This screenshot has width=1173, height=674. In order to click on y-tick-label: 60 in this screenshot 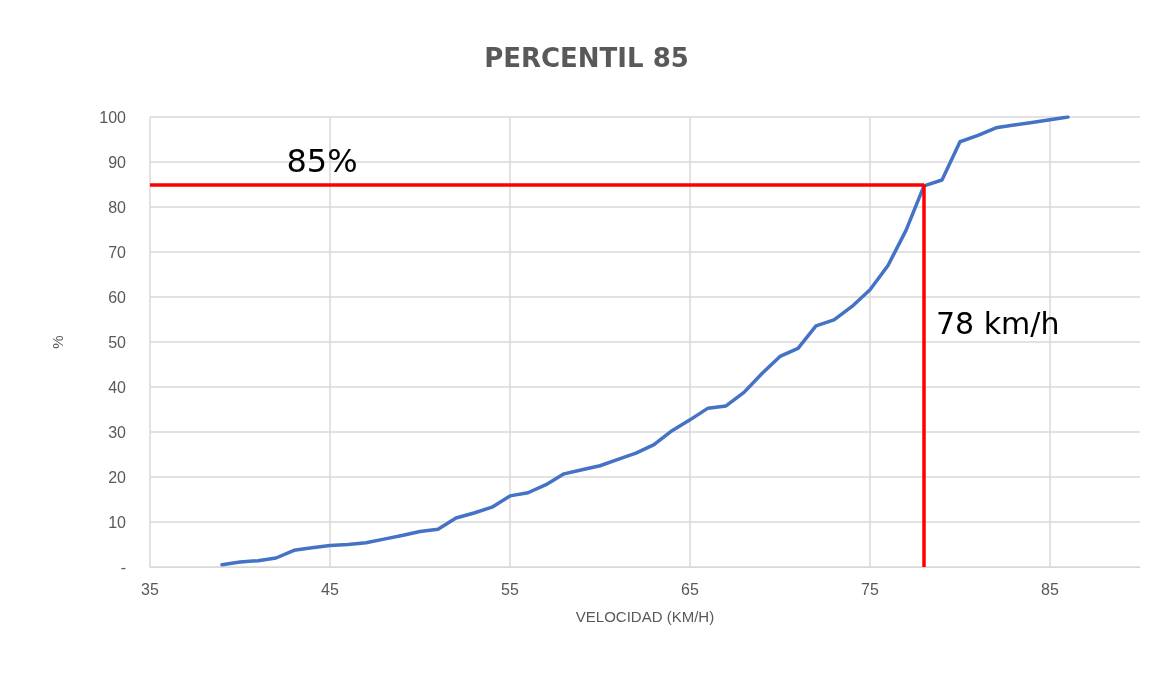, I will do `click(117, 297)`.